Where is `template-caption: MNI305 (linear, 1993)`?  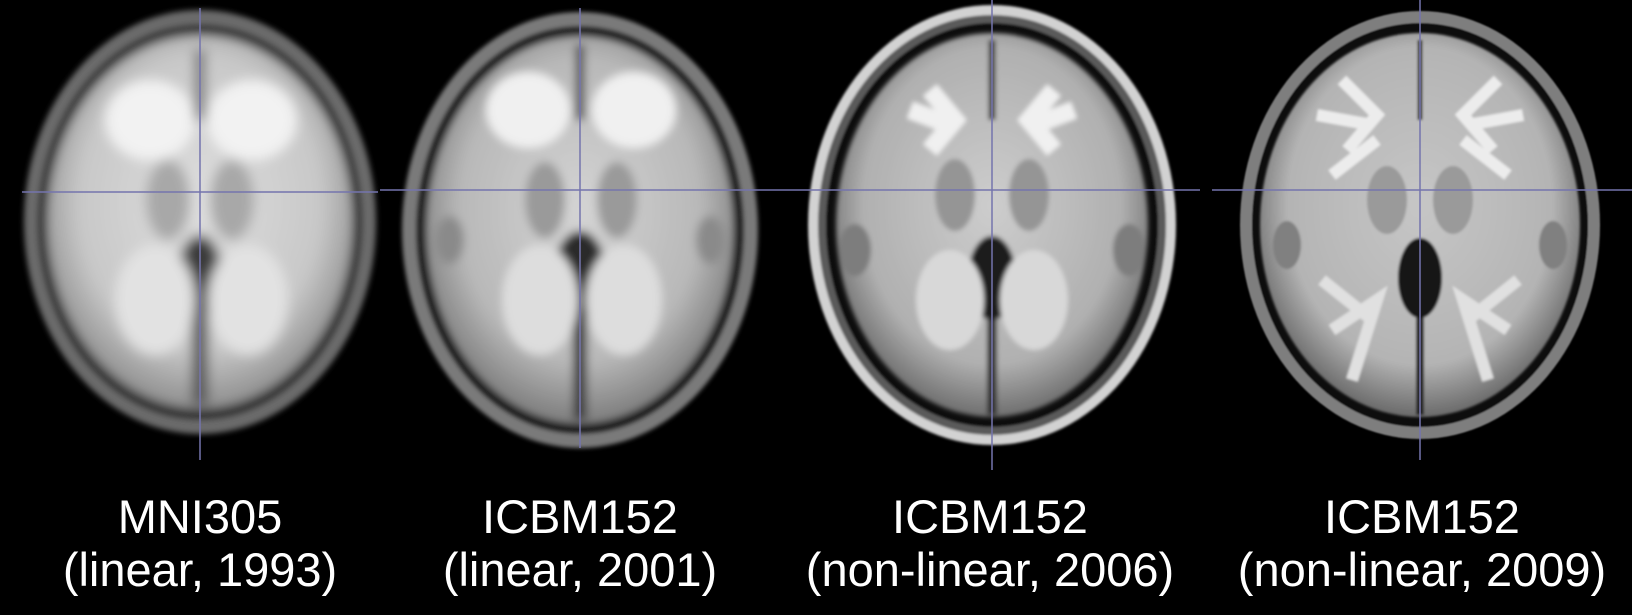
template-caption: MNI305 (linear, 1993) is located at coordinates (200, 543).